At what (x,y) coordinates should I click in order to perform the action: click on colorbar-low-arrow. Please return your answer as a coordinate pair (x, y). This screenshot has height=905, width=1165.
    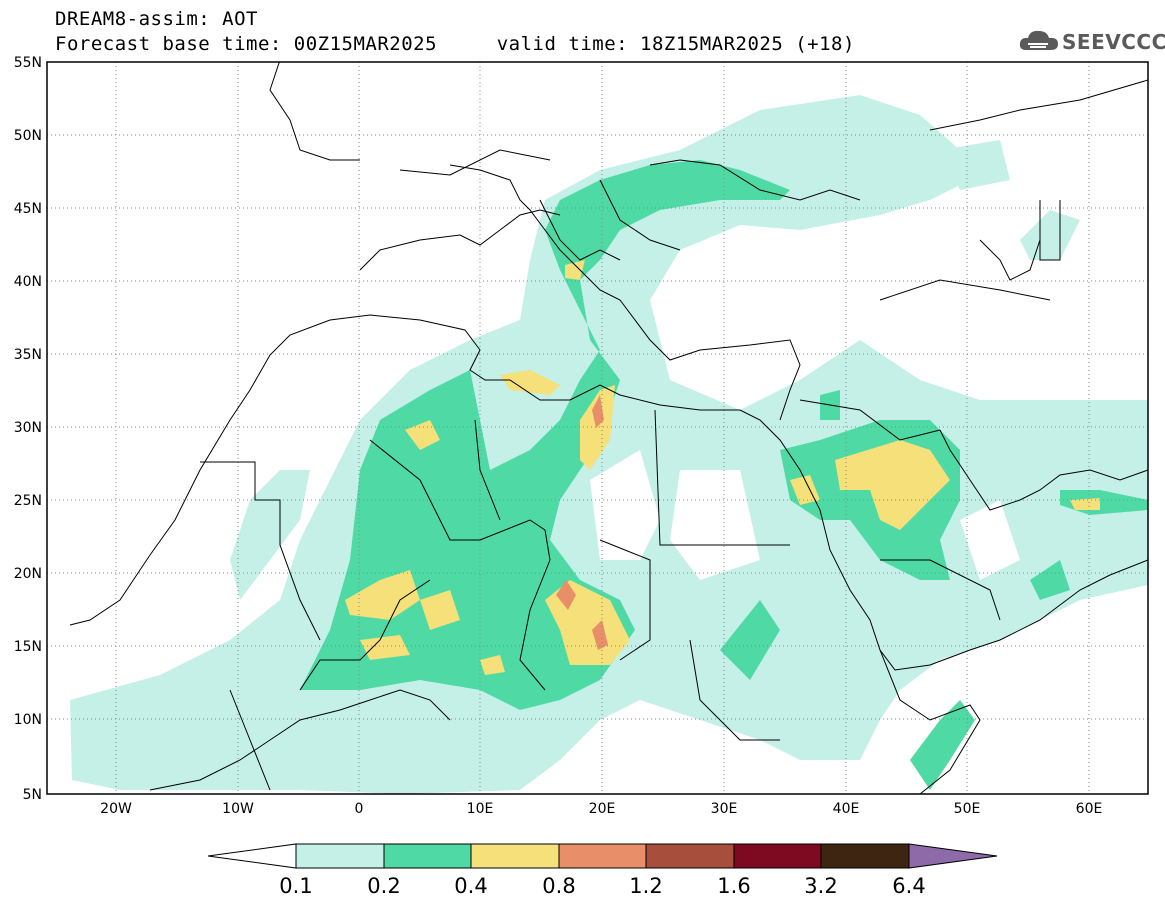
    Looking at the image, I should click on (252, 856).